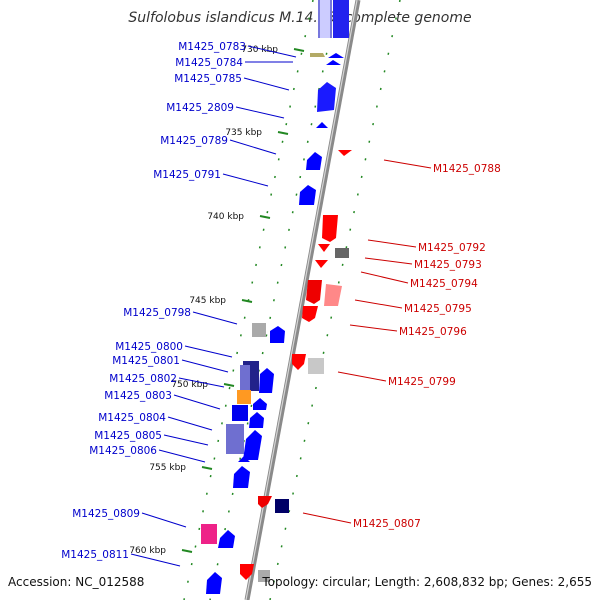 The height and width of the screenshot is (600, 600). Describe the element at coordinates (325, 19) in the screenshot. I see `feature-block-highlight` at that location.